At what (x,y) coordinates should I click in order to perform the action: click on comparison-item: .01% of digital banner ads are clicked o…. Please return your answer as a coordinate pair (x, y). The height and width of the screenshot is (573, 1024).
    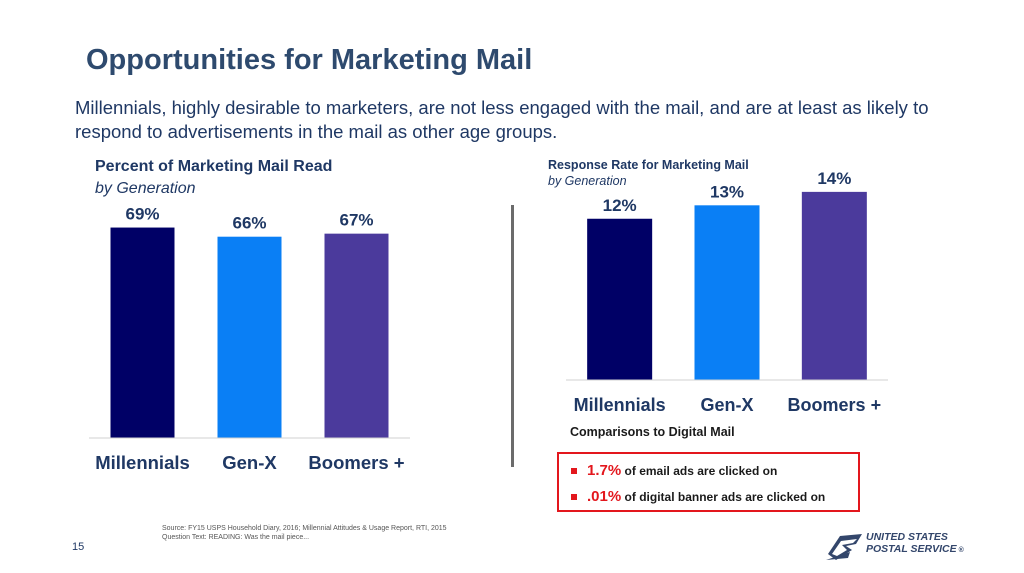
    Looking at the image, I should click on (698, 496).